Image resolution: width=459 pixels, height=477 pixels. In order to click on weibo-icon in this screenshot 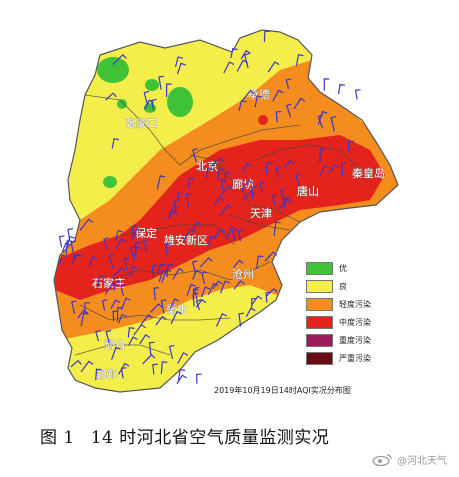, I will do `click(382, 460)`.